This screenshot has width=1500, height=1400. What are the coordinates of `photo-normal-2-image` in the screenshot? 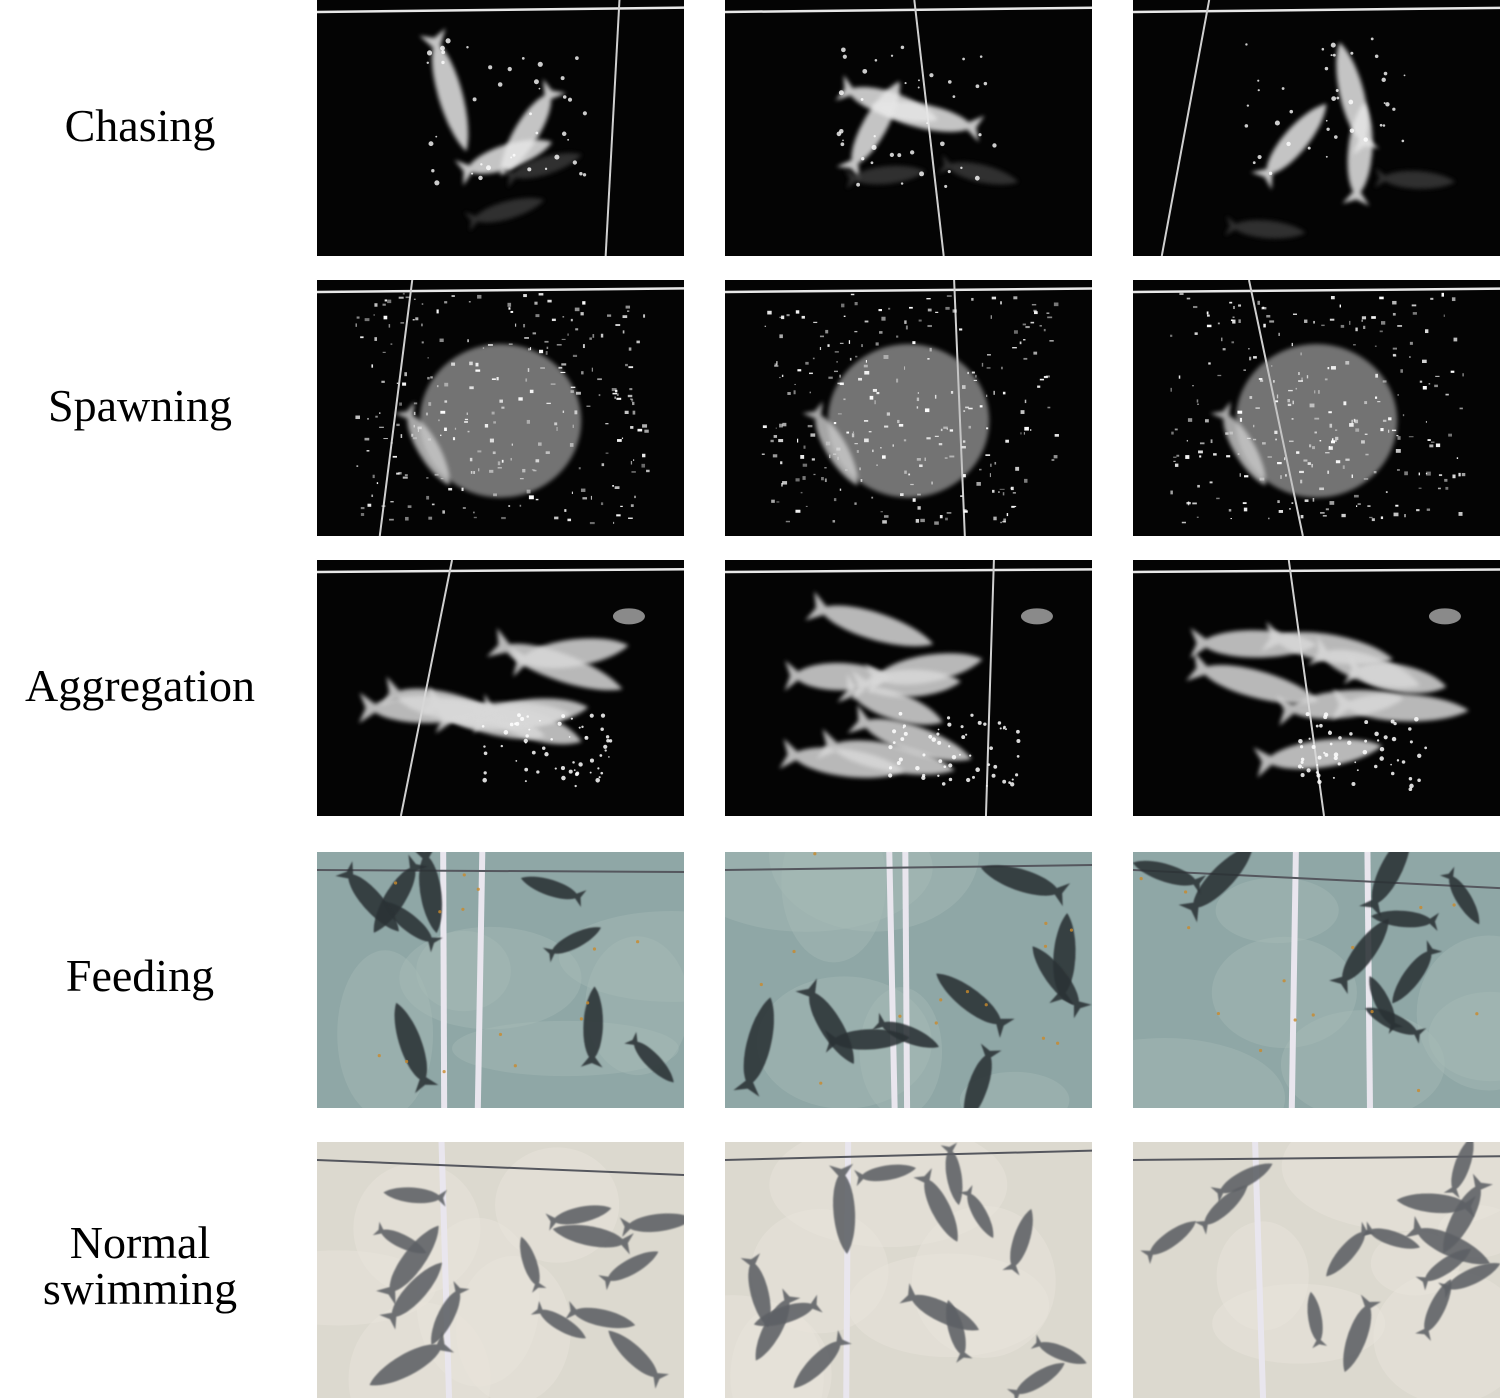 It's located at (908, 1270).